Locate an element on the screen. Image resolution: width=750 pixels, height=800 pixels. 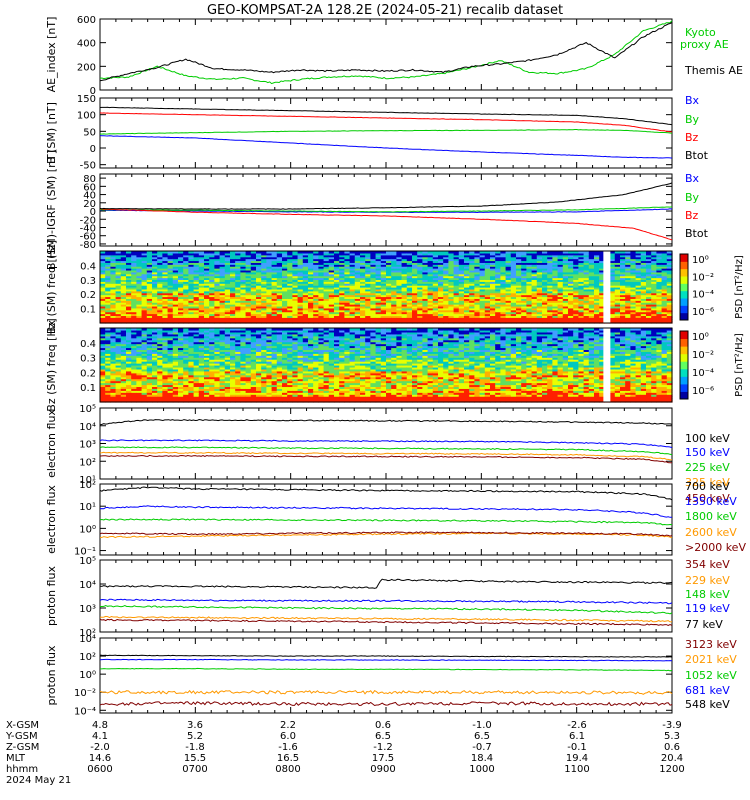
y-tick-label: 20 is located at coordinates (89, 204).